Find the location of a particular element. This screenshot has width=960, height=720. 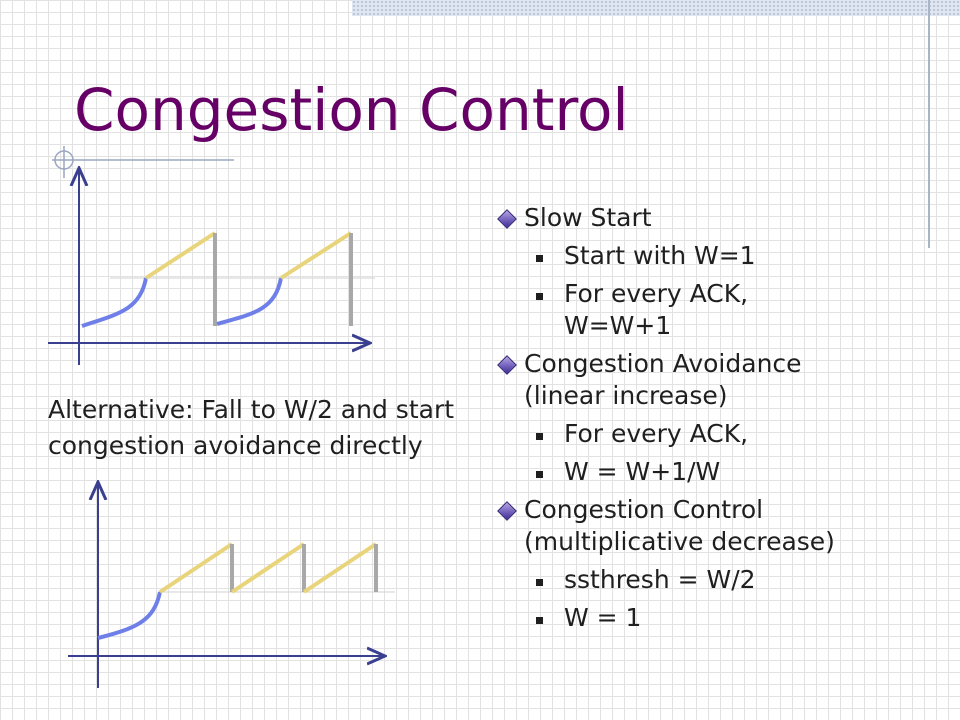

sub-bullet: Start with W=1 is located at coordinates (718, 256).